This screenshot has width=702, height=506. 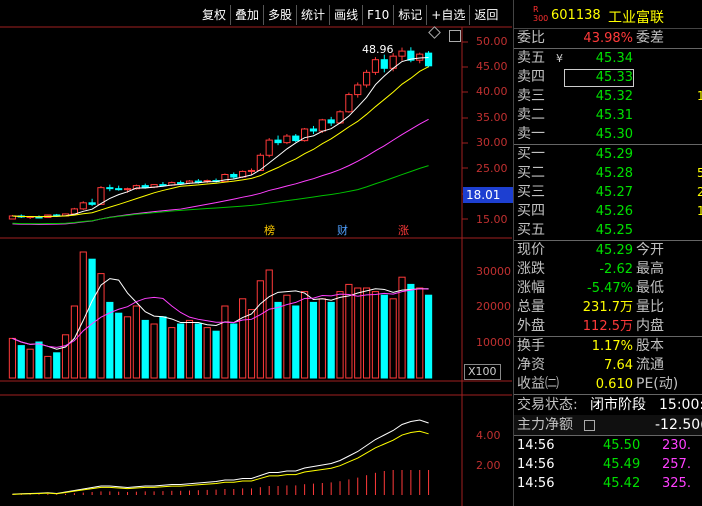 I want to click on ask-row: 卖二 45.31, so click(x=608, y=115).